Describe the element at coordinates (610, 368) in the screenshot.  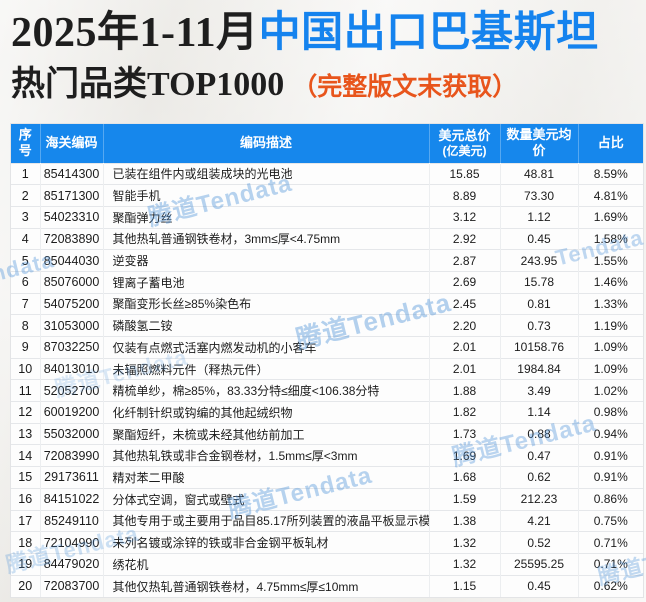
I see `cell-pct: 1.09%` at that location.